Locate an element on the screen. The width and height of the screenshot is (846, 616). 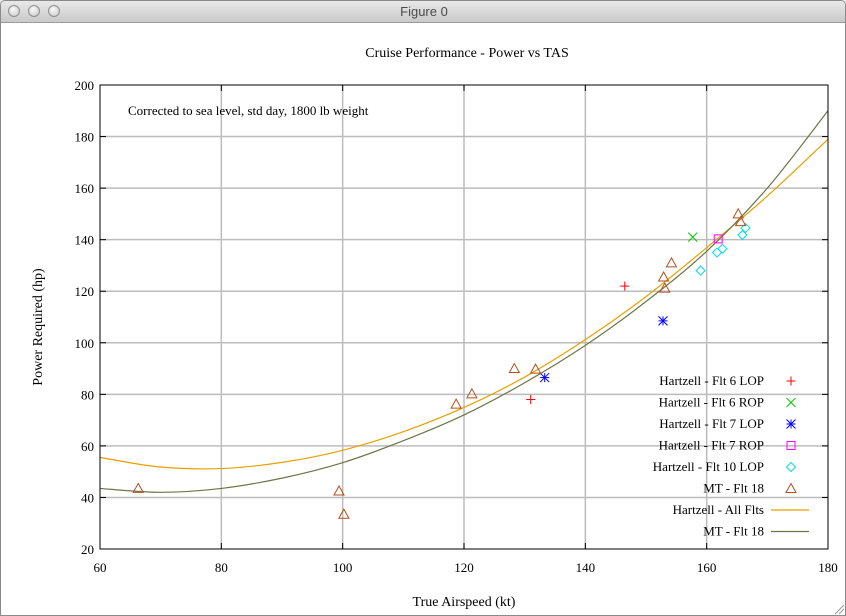
y-tick-label: 100 is located at coordinates (85, 343).